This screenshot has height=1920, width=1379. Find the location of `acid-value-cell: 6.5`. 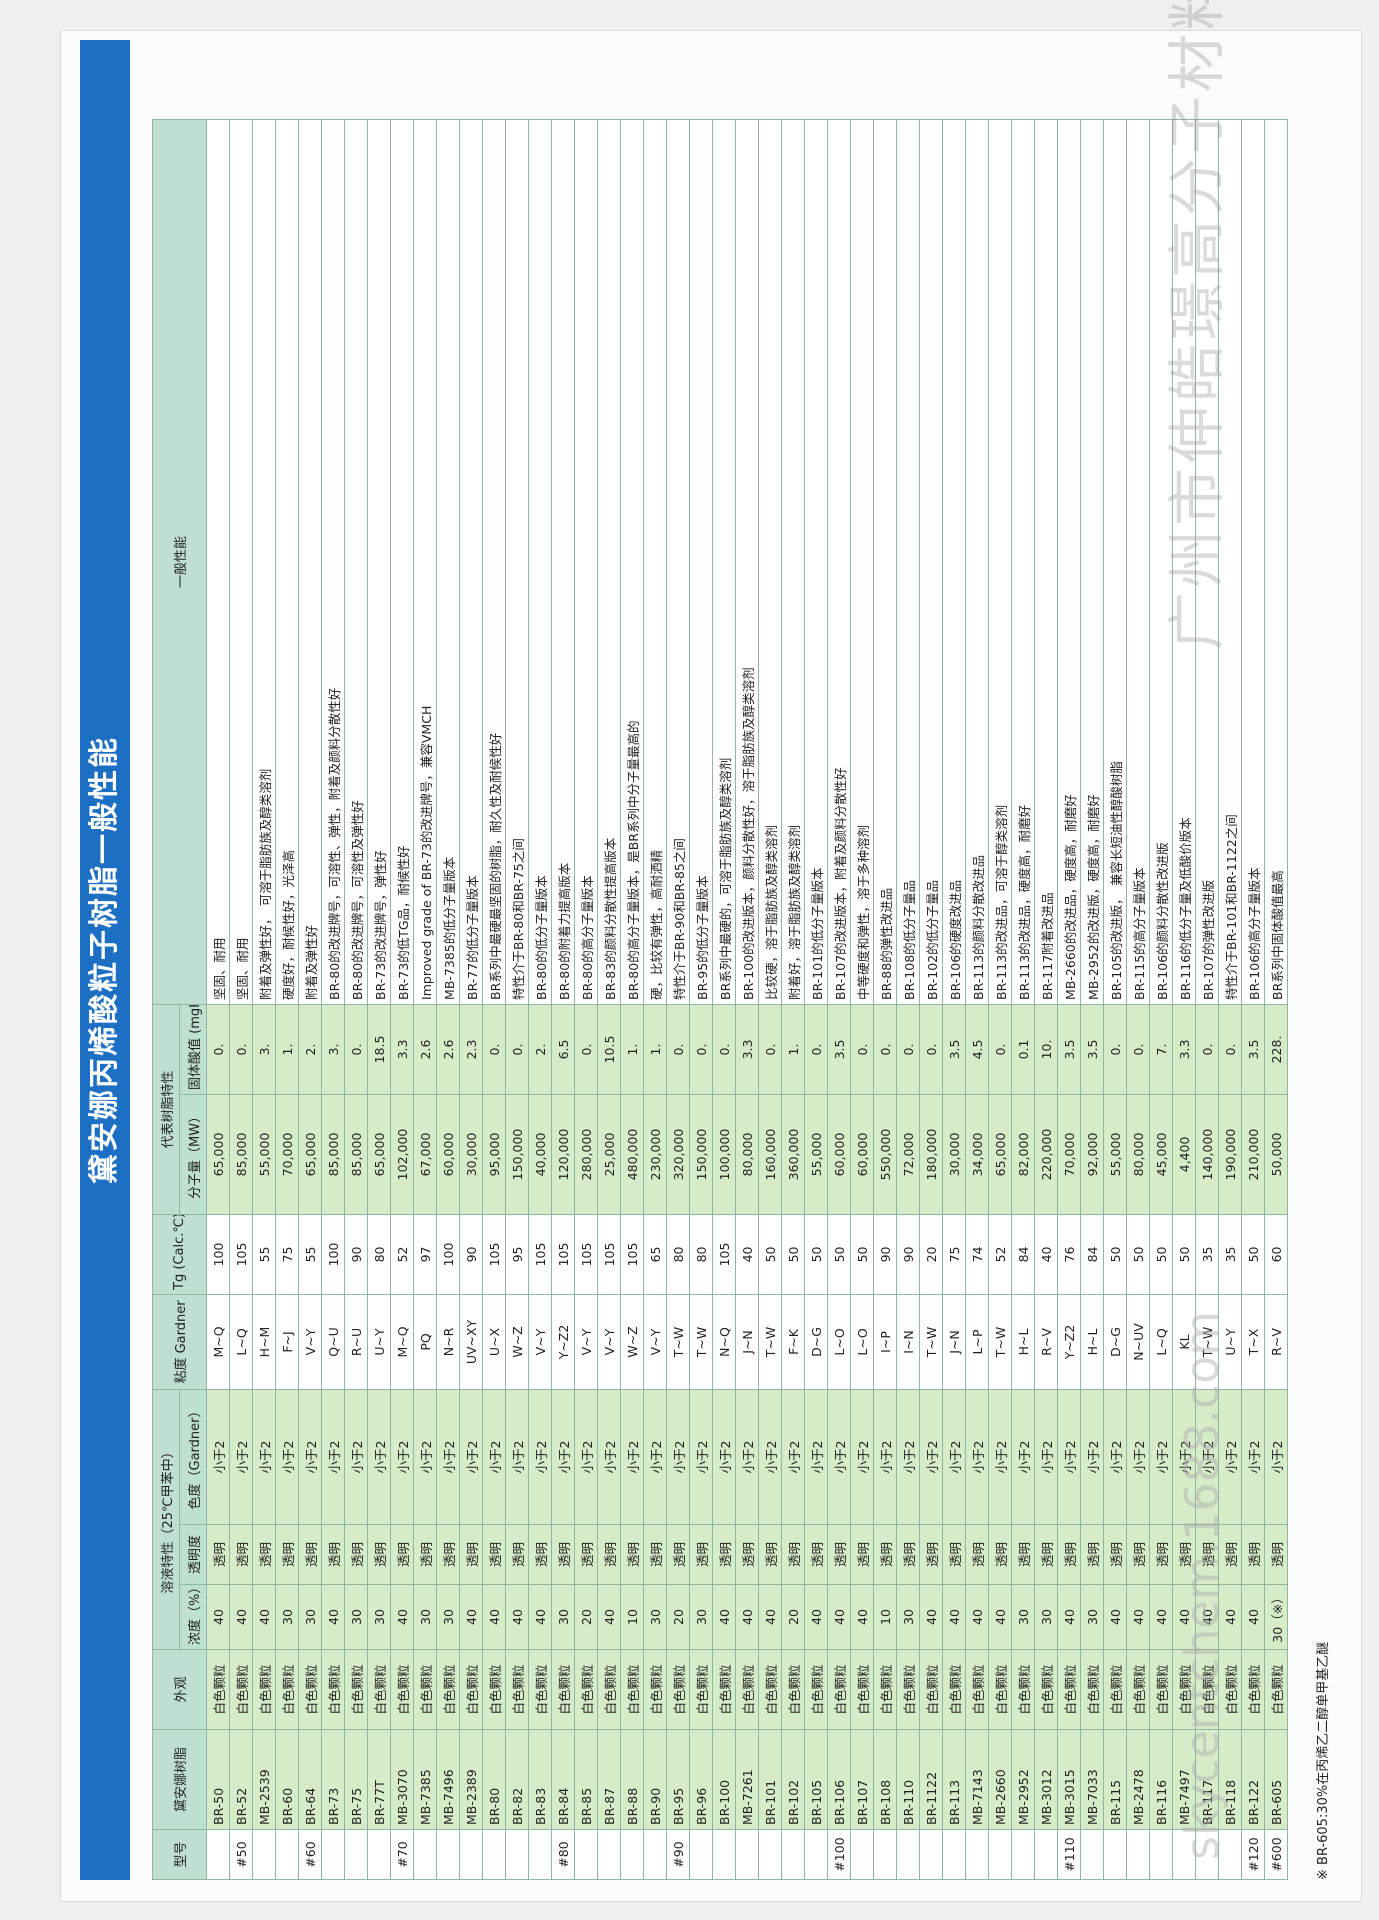

acid-value-cell: 6.5 is located at coordinates (563, 1049).